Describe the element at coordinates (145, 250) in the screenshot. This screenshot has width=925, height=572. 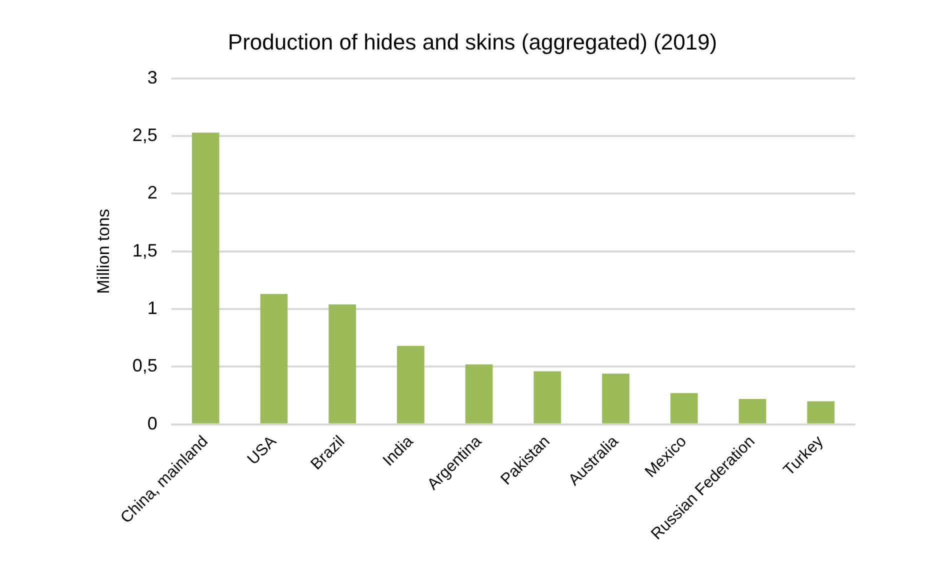
I see `y-tick-label: 1,5` at that location.